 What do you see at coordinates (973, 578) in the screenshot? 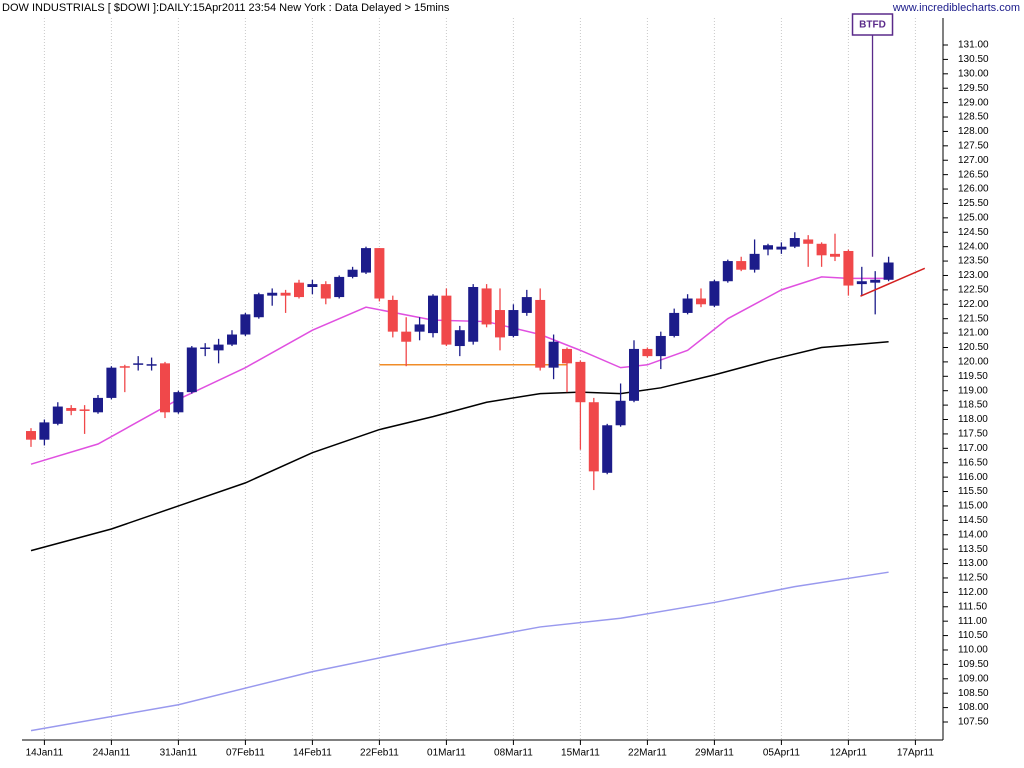
I see `y-tick-label: 112.50` at bounding box center [973, 578].